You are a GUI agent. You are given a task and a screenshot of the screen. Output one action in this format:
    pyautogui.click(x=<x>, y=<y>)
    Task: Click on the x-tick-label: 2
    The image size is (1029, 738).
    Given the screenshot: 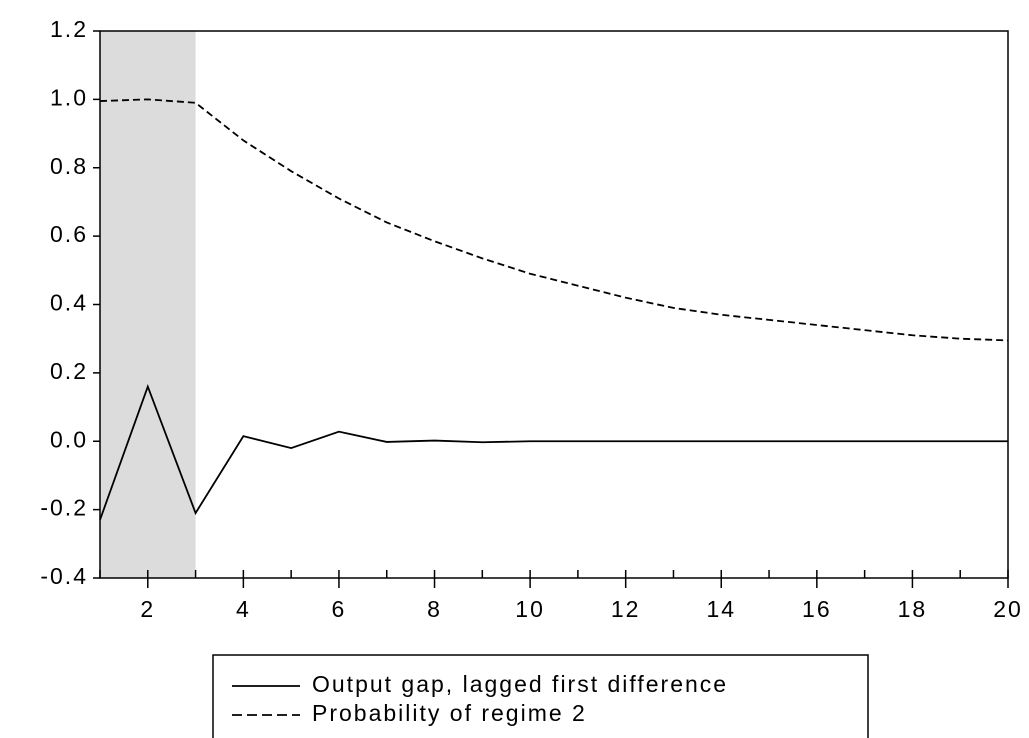 What is the action you would take?
    pyautogui.click(x=147, y=609)
    